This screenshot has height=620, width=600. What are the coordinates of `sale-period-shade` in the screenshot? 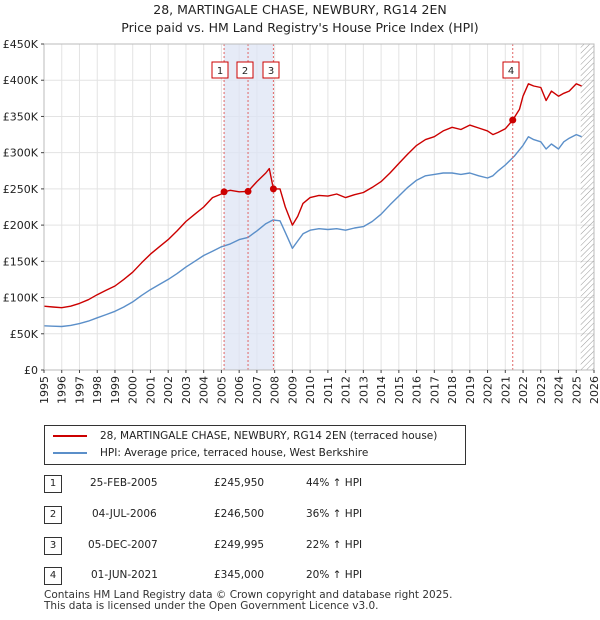 It's located at (249, 207).